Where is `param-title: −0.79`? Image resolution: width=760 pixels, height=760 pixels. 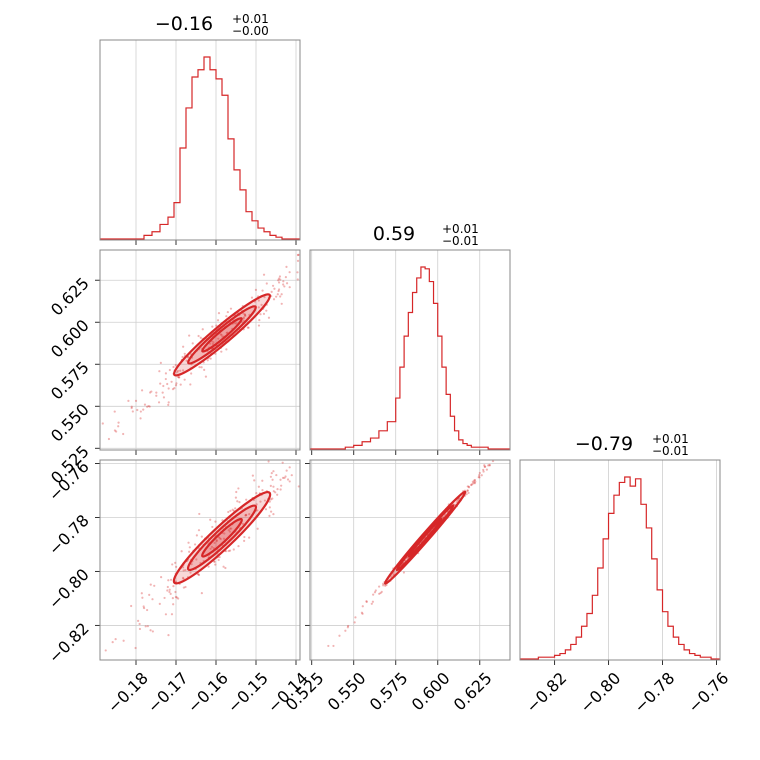
param-title: −0.79 is located at coordinates (604, 444).